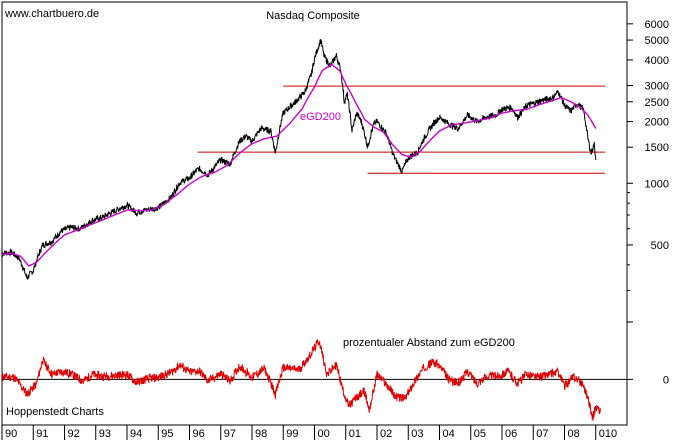 The height and width of the screenshot is (440, 673). Describe the element at coordinates (657, 41) in the screenshot. I see `y-tick-label: 5000` at that location.